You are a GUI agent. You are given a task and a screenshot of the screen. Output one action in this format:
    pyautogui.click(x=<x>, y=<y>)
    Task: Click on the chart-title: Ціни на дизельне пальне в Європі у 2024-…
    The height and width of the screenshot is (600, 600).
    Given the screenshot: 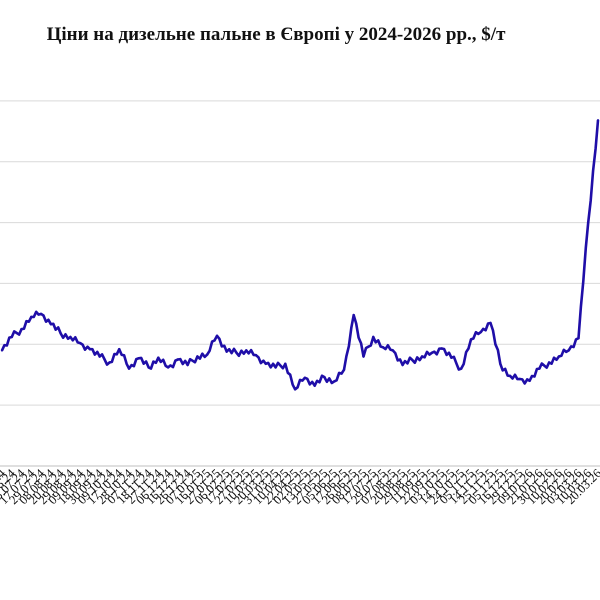 What is the action you would take?
    pyautogui.click(x=276, y=34)
    